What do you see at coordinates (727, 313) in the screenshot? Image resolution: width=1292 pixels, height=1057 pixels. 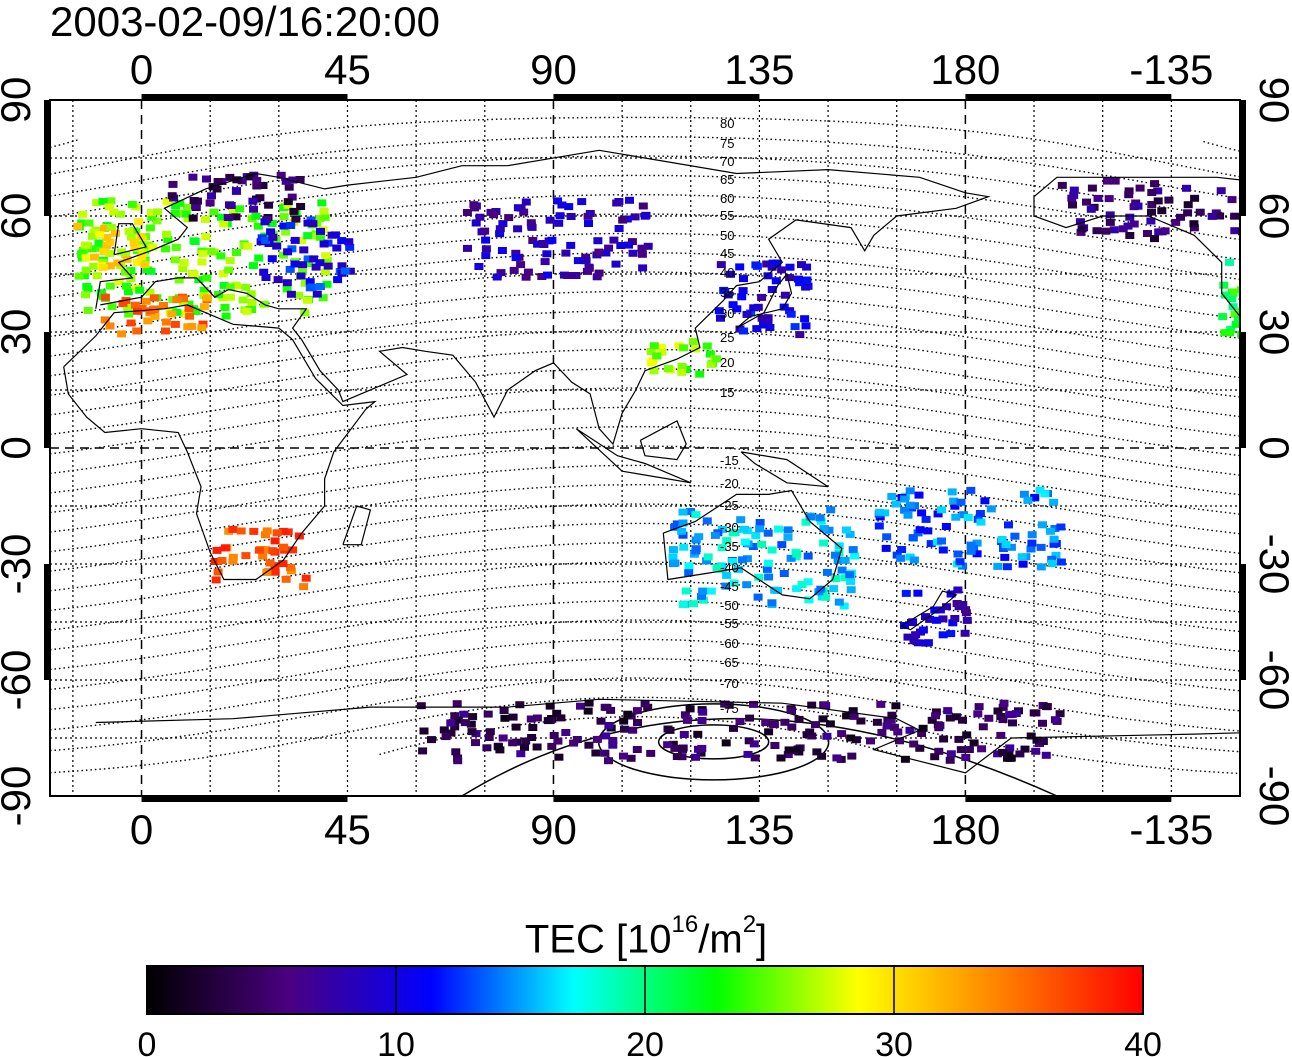 I see `contour-label: 30` at bounding box center [727, 313].